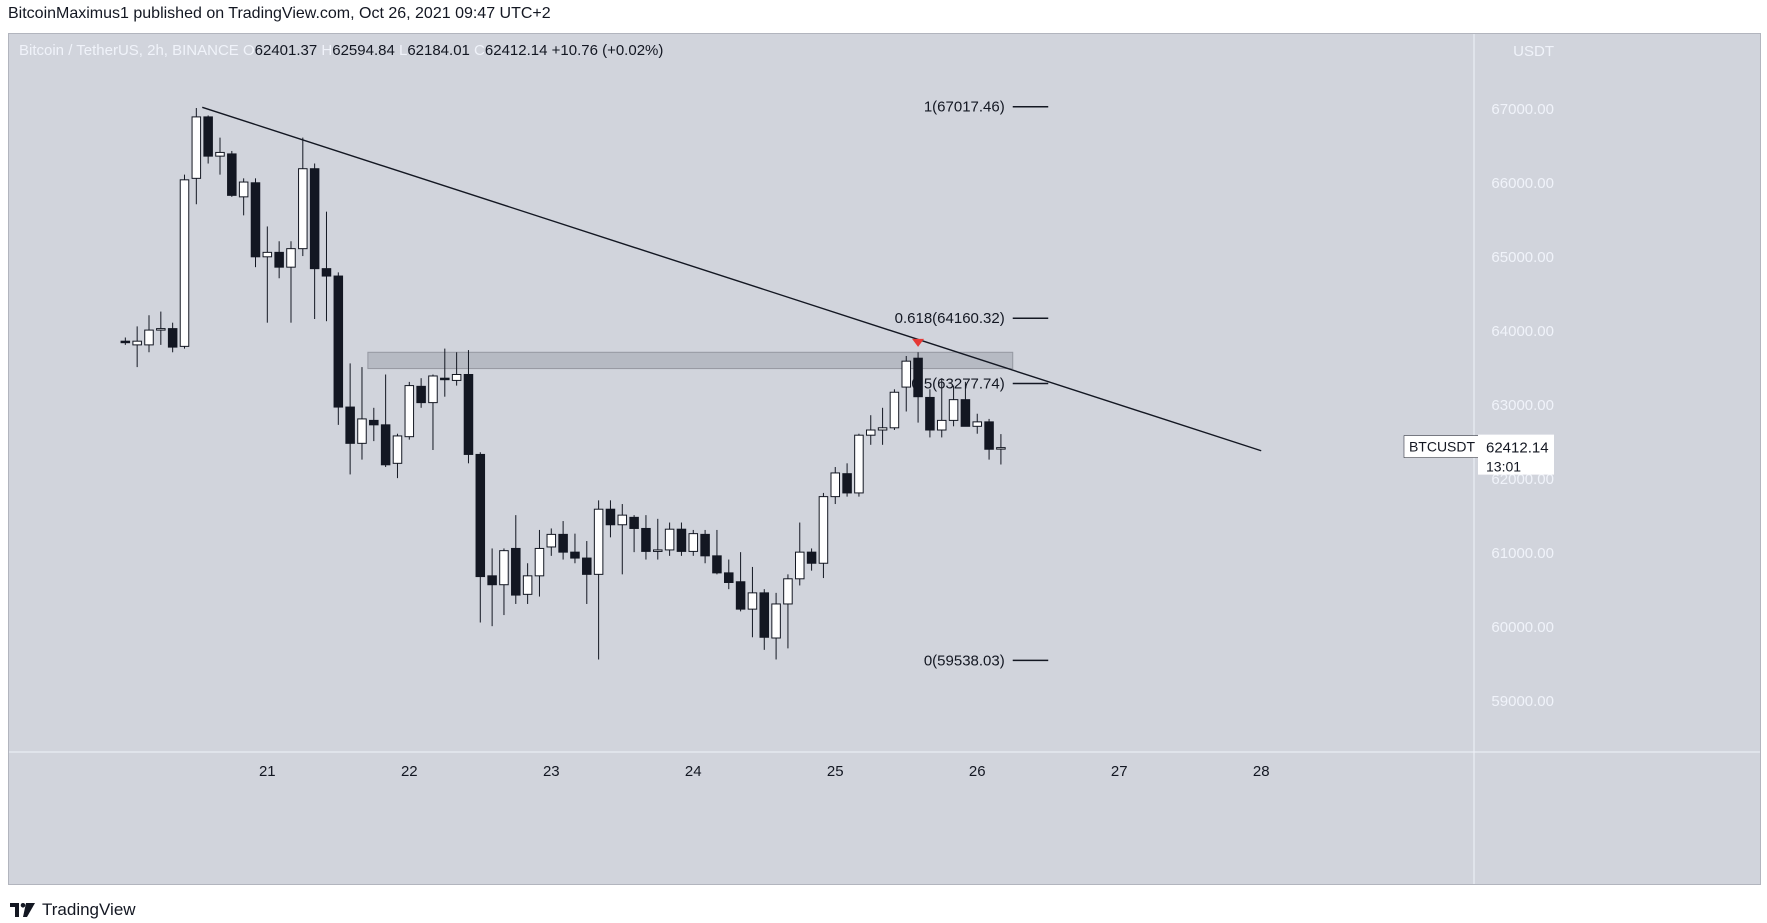  Describe the element at coordinates (326, 50) in the screenshot. I see `legend-high-label: H` at that location.